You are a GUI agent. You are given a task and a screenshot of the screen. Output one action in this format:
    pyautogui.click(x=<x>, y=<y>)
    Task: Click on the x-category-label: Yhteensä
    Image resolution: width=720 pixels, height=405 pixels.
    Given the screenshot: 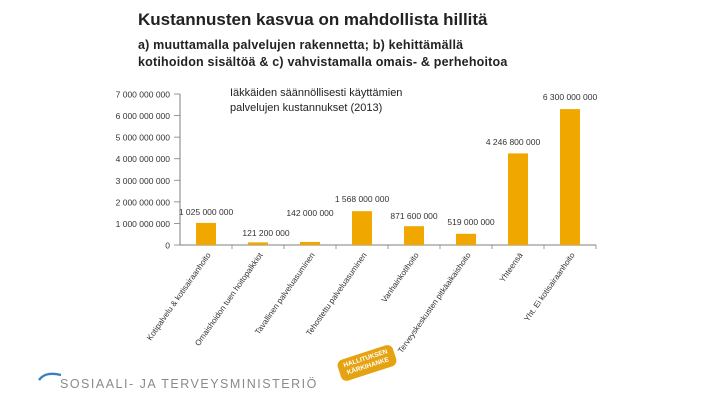 What is the action you would take?
    pyautogui.click(x=511, y=267)
    